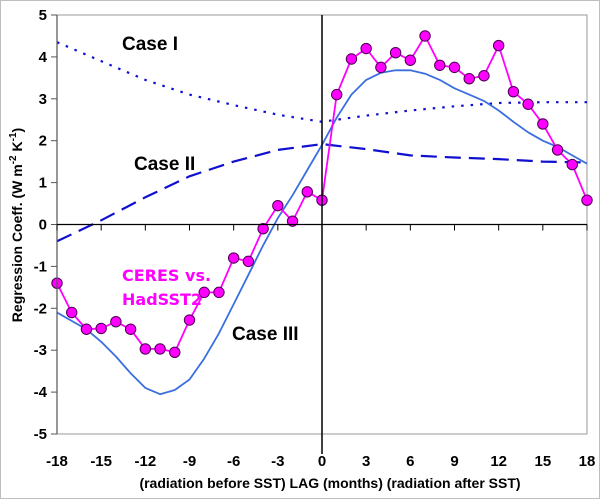 The width and height of the screenshot is (600, 499). I want to click on x-tick-label: -18, so click(57, 461).